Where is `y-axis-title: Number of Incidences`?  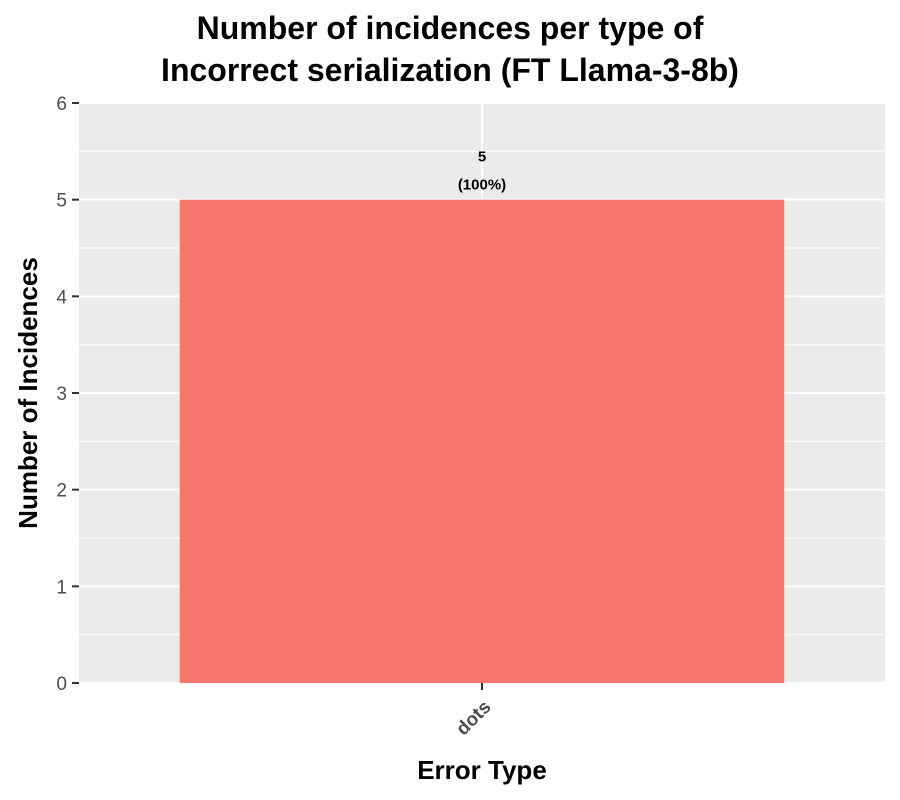
y-axis-title: Number of Incidences is located at coordinates (28, 393).